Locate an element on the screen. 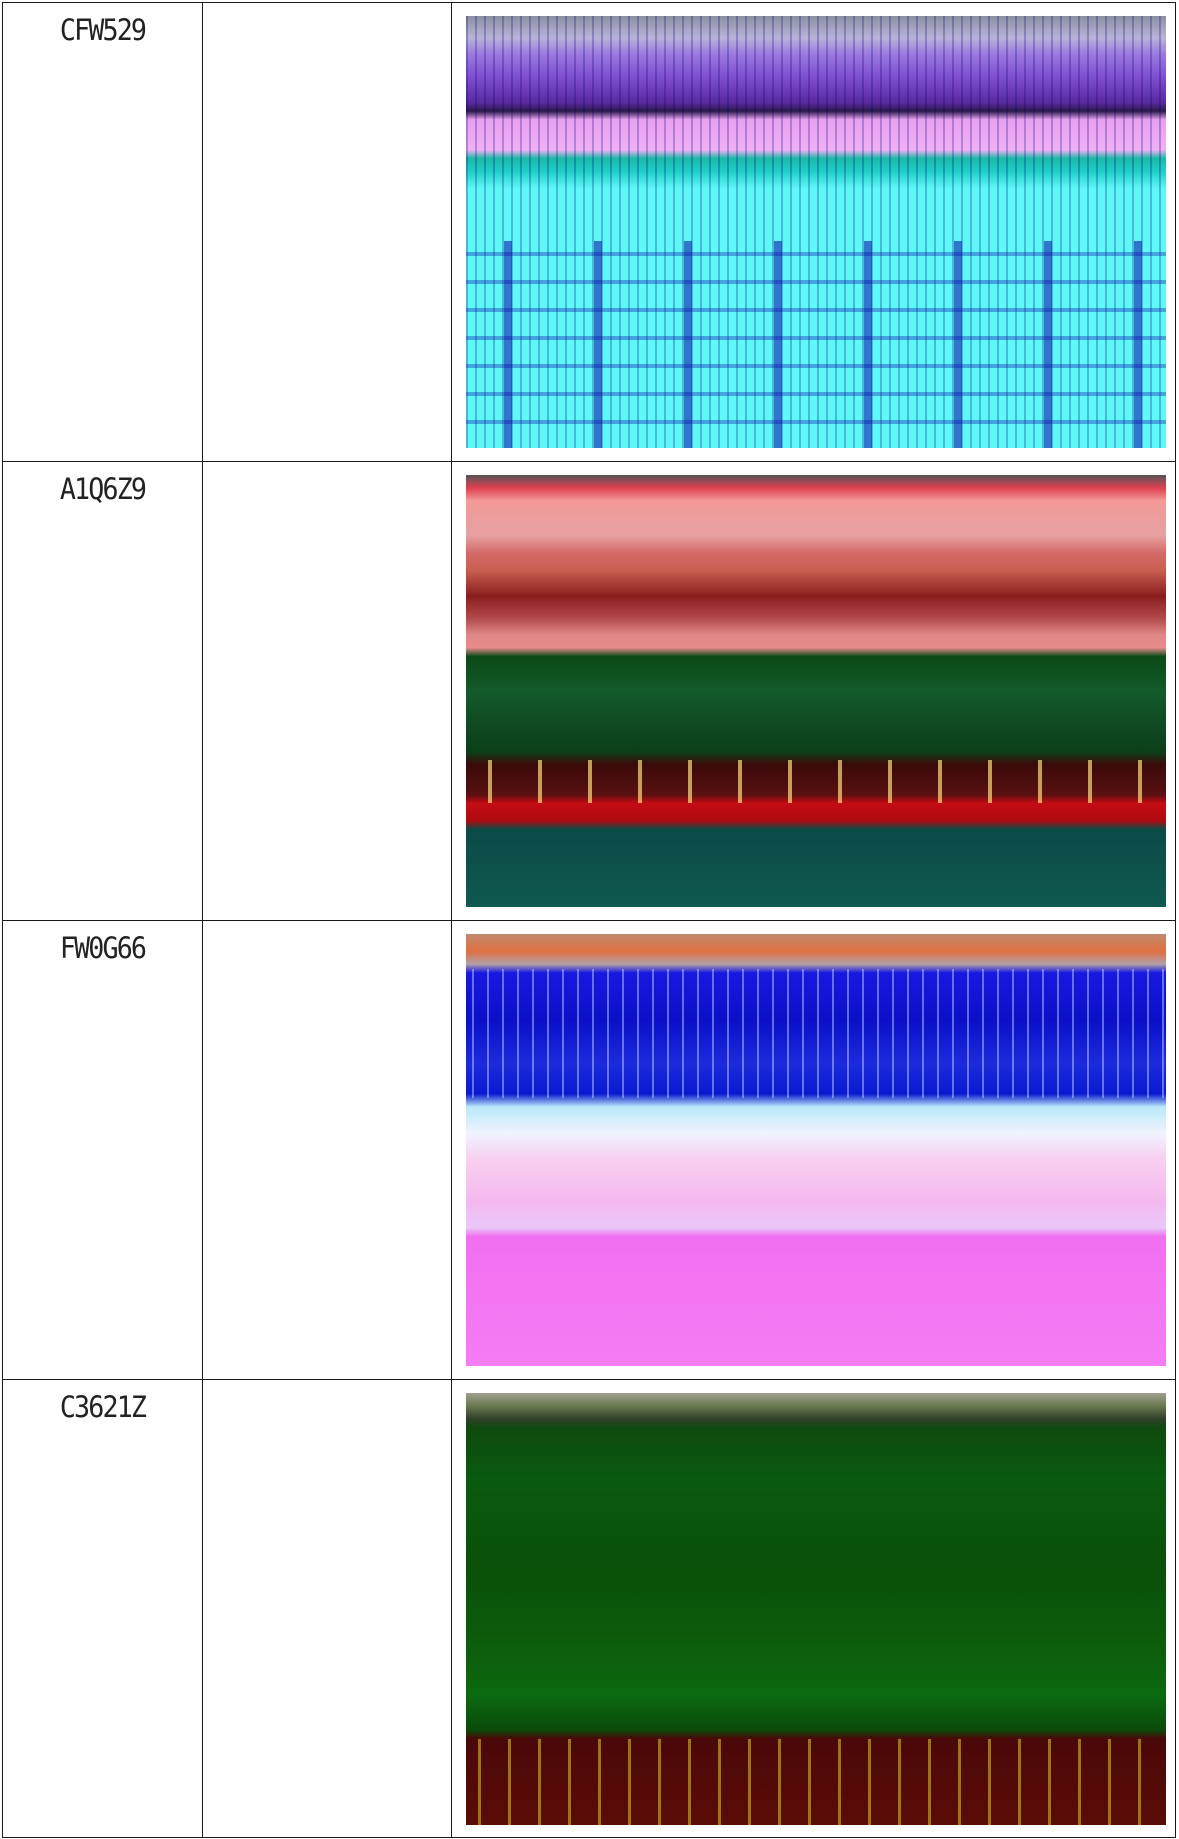  plate-number: CFW529 is located at coordinates (103, 30).